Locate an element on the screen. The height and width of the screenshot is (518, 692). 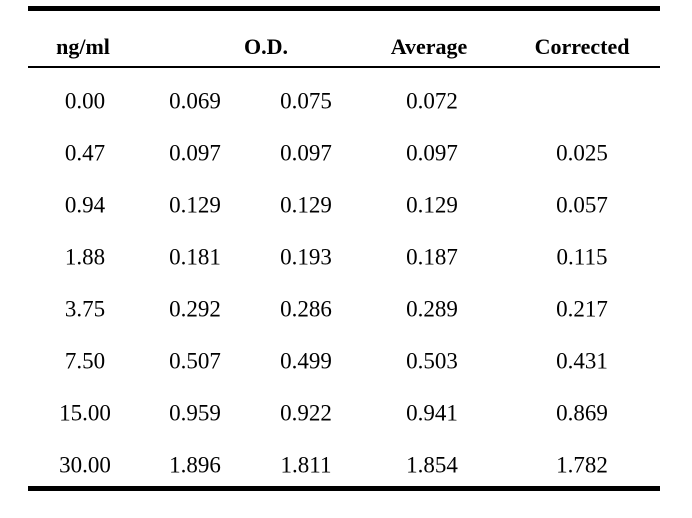
cell-concentration: 1.88 is located at coordinates (85, 257).